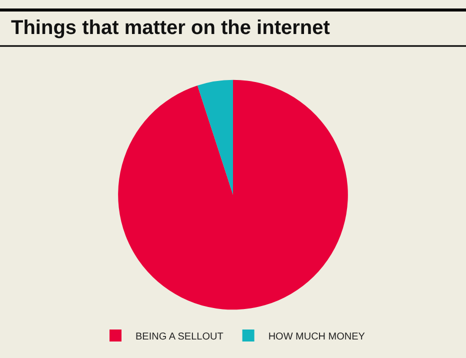  What do you see at coordinates (215, 137) in the screenshot?
I see `pie-slice` at bounding box center [215, 137].